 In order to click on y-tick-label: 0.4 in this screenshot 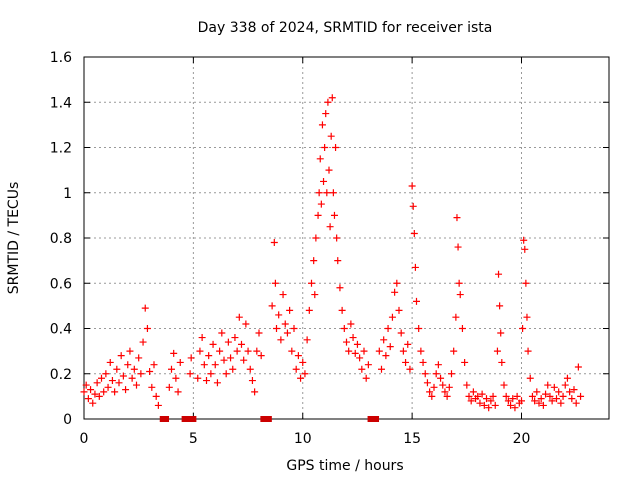, I will do `click(61, 330)`.